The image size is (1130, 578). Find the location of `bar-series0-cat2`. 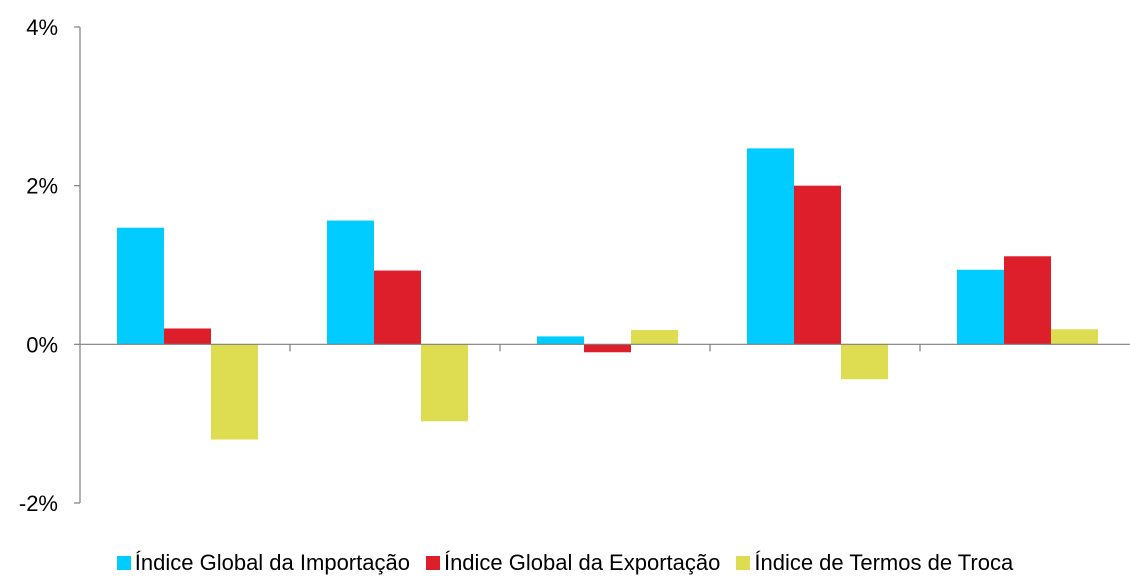

bar-series0-cat2 is located at coordinates (560, 340).